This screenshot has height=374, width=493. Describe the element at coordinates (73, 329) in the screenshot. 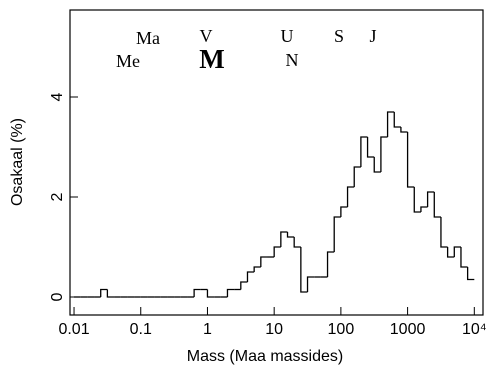

I see `x-tick-label: 0.01` at that location.